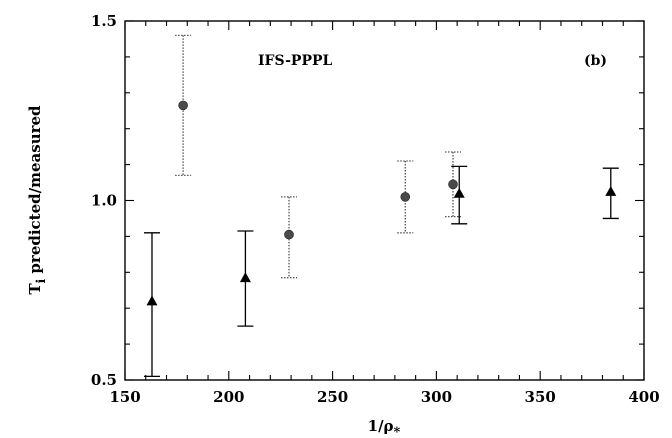 This screenshot has height=438, width=672. What do you see at coordinates (595, 61) in the screenshot?
I see `panel-label: (b)` at bounding box center [595, 61].